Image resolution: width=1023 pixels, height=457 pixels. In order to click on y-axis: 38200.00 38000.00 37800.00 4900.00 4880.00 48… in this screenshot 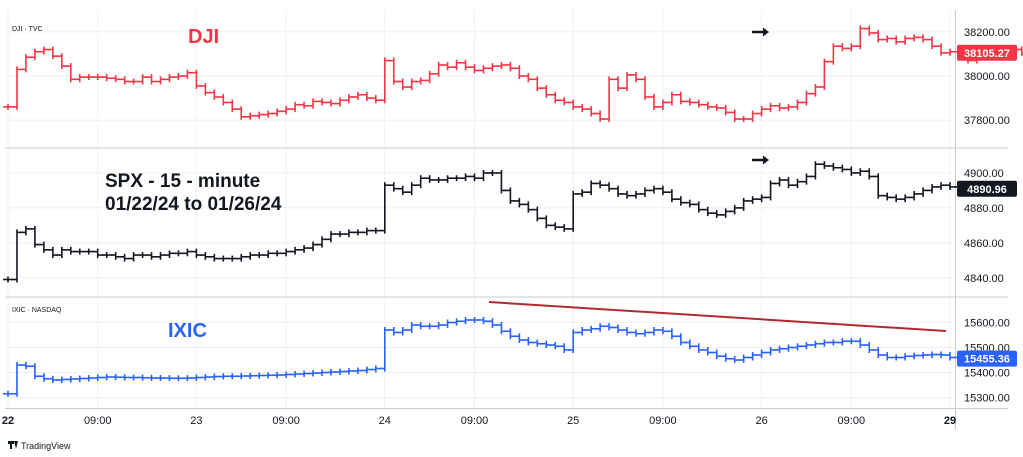, I will do `click(987, 216)`.